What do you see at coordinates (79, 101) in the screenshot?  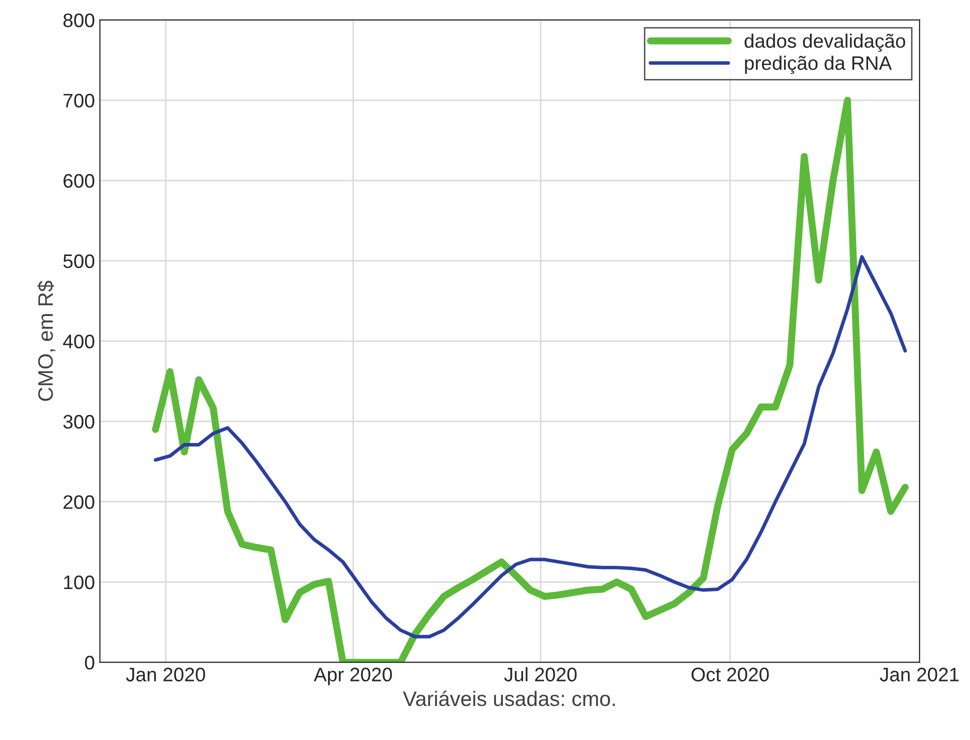 I see `y-tick-label: 700` at bounding box center [79, 101].